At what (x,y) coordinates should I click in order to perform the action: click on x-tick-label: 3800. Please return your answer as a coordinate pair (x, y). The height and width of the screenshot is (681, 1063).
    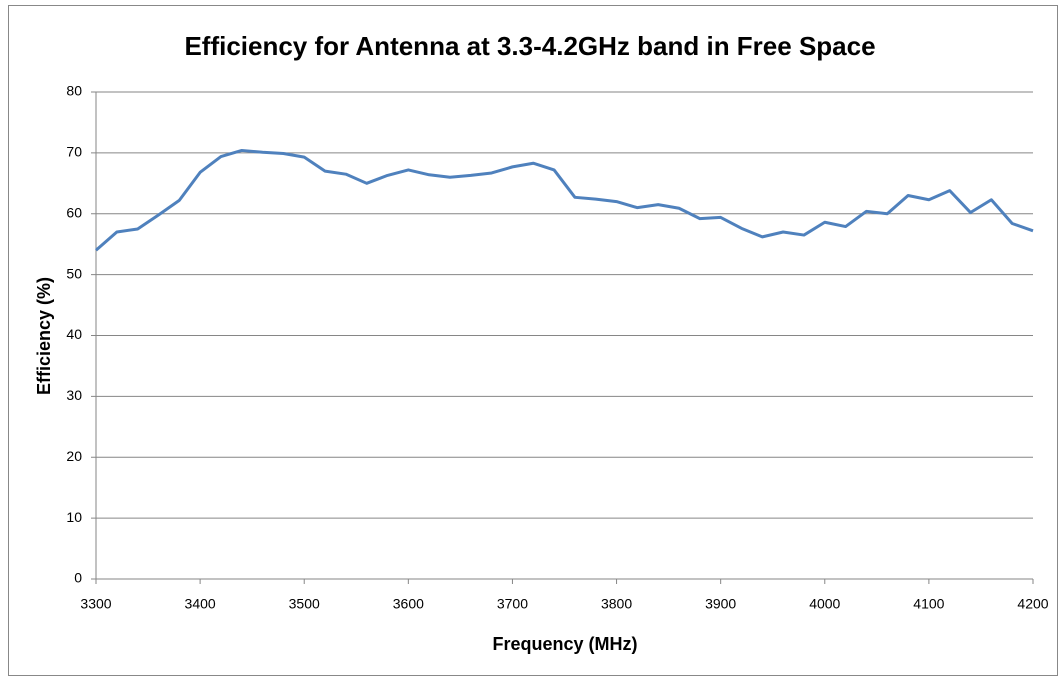
    Looking at the image, I should click on (616, 604).